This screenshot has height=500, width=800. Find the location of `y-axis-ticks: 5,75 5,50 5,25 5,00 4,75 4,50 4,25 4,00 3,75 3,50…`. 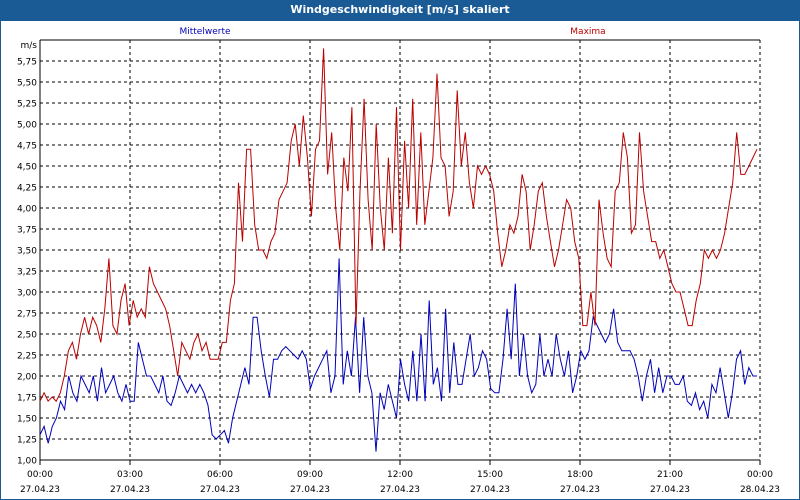

y-axis-ticks: 5,75 5,50 5,25 5,00 4,75 4,50 4,25 4,00 3,75 3,50… is located at coordinates (27, 254).